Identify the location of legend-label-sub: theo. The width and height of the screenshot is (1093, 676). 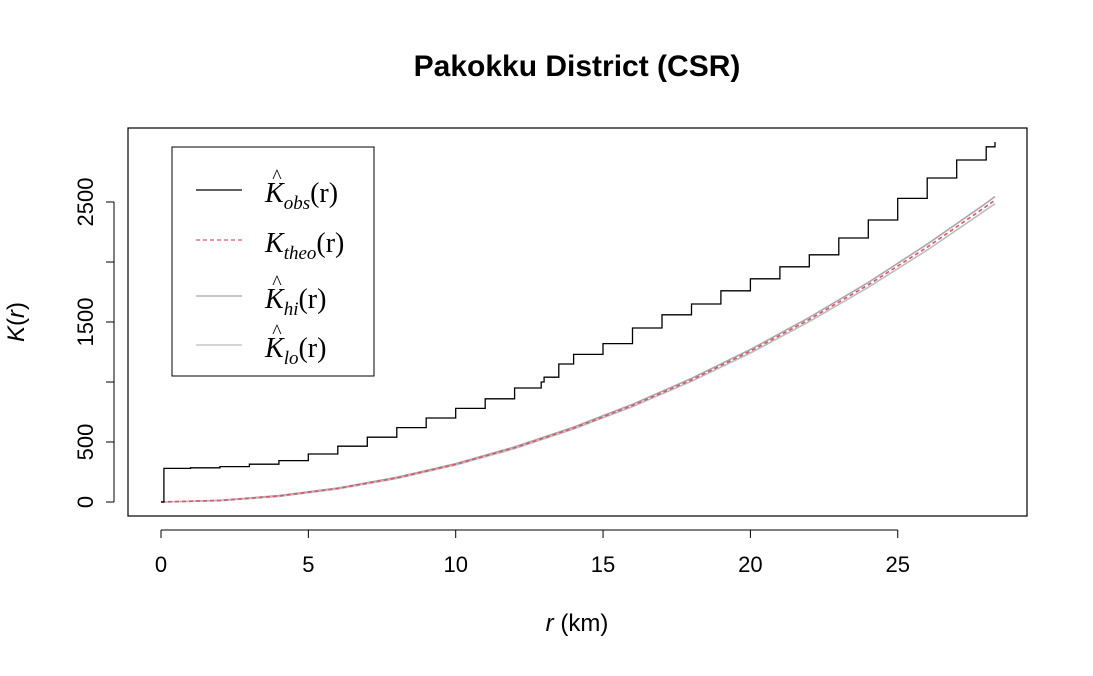
(300, 253).